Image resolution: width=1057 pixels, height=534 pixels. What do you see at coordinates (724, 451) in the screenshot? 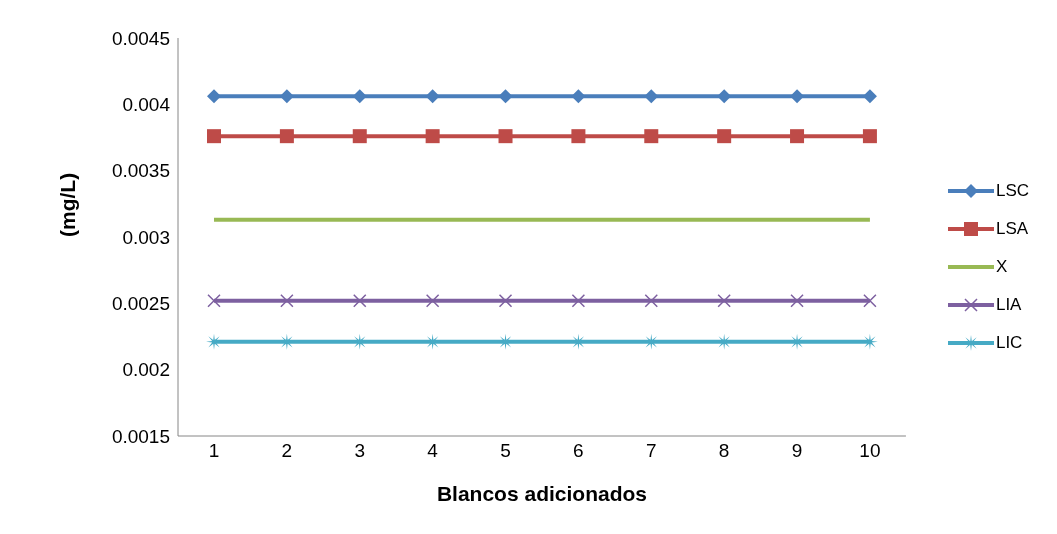
I see `x-tick-label: 8` at bounding box center [724, 451].